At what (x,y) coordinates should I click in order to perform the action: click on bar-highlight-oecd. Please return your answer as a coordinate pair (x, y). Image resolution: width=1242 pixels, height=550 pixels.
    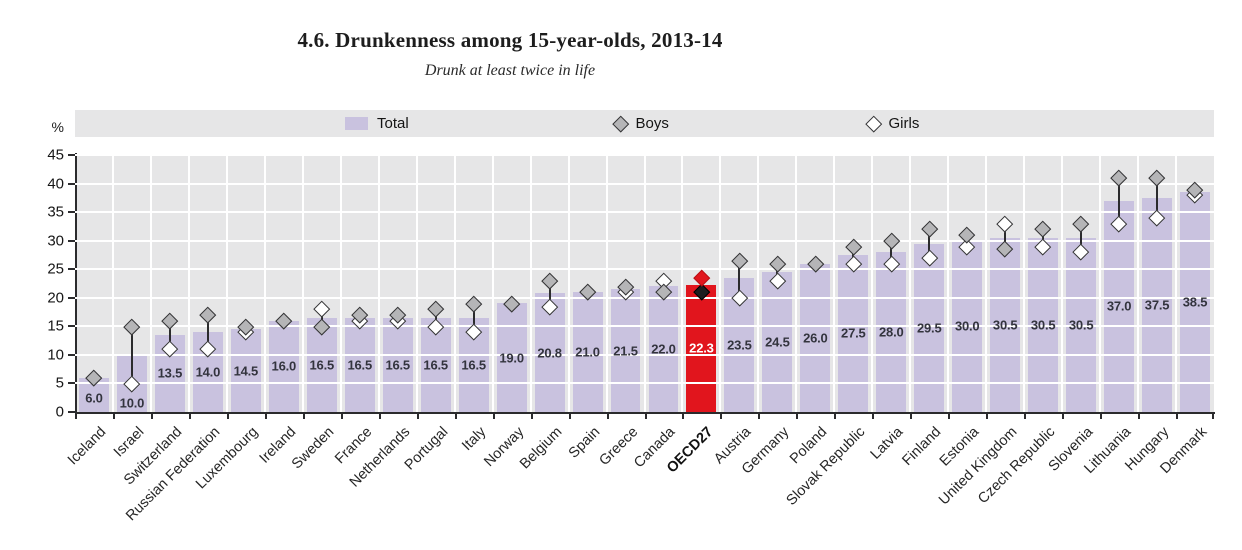
    Looking at the image, I should click on (701, 348).